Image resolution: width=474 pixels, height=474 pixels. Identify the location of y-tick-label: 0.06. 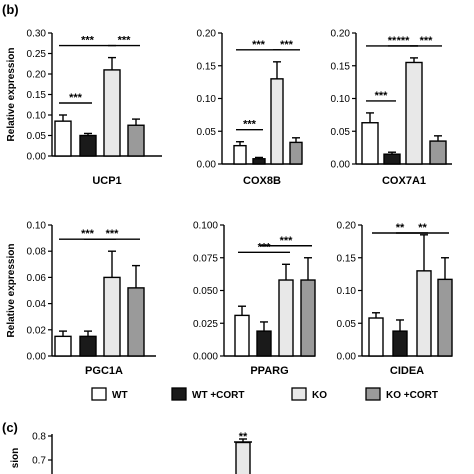
(37, 278).